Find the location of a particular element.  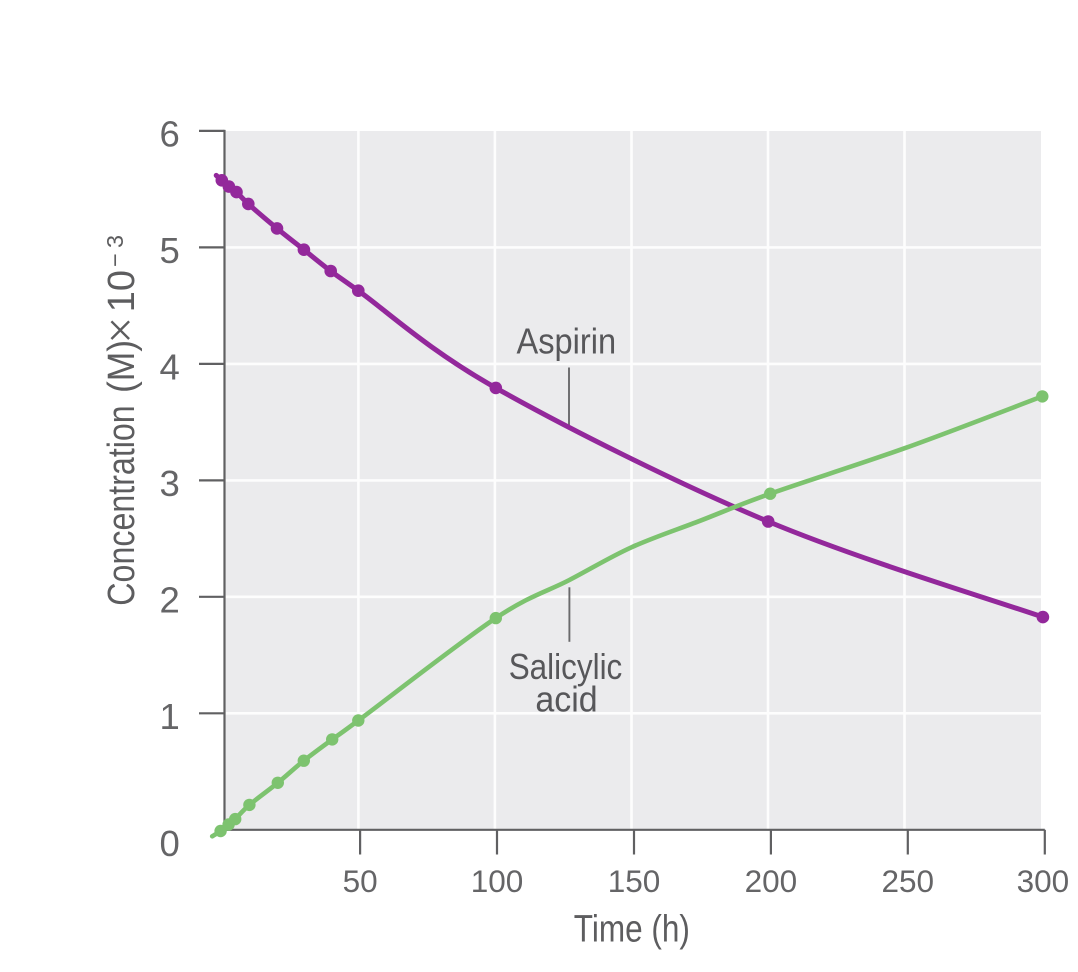

svg-text: 50 is located at coordinates (360, 881).